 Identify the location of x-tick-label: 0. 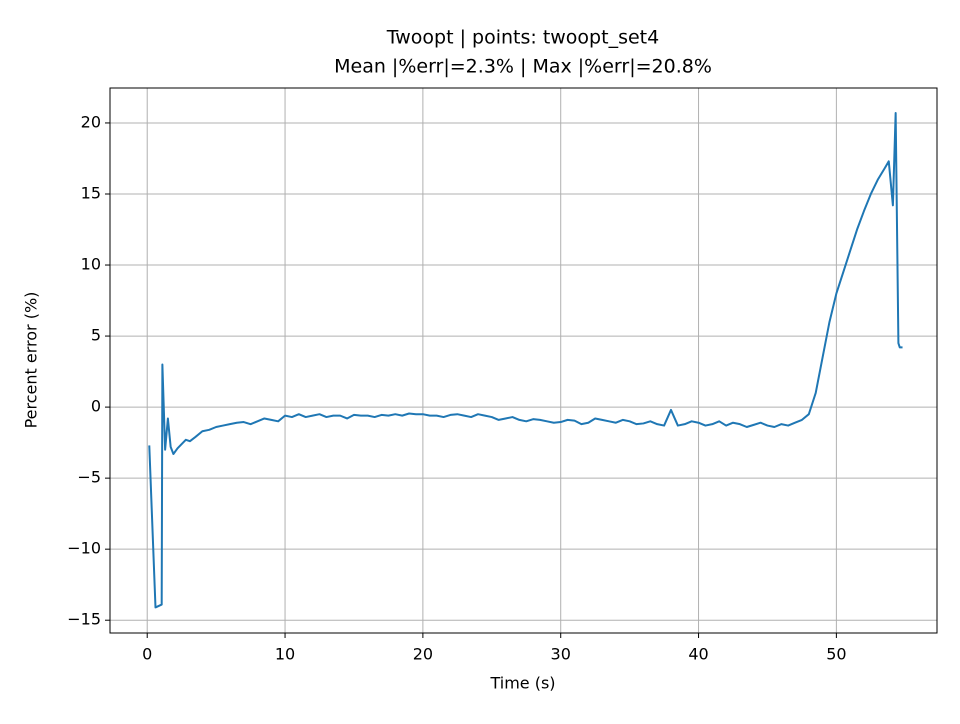
(147, 654).